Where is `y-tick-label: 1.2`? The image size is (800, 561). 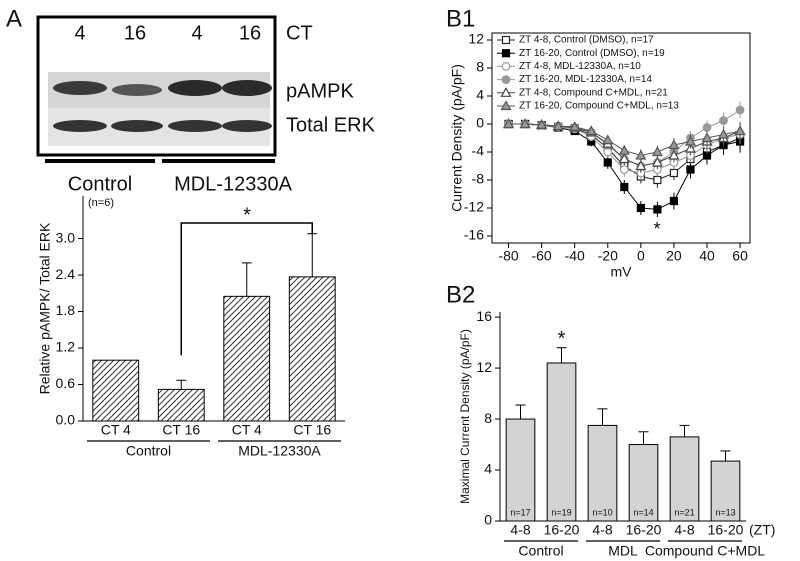
y-tick-label: 1.2 is located at coordinates (66, 347).